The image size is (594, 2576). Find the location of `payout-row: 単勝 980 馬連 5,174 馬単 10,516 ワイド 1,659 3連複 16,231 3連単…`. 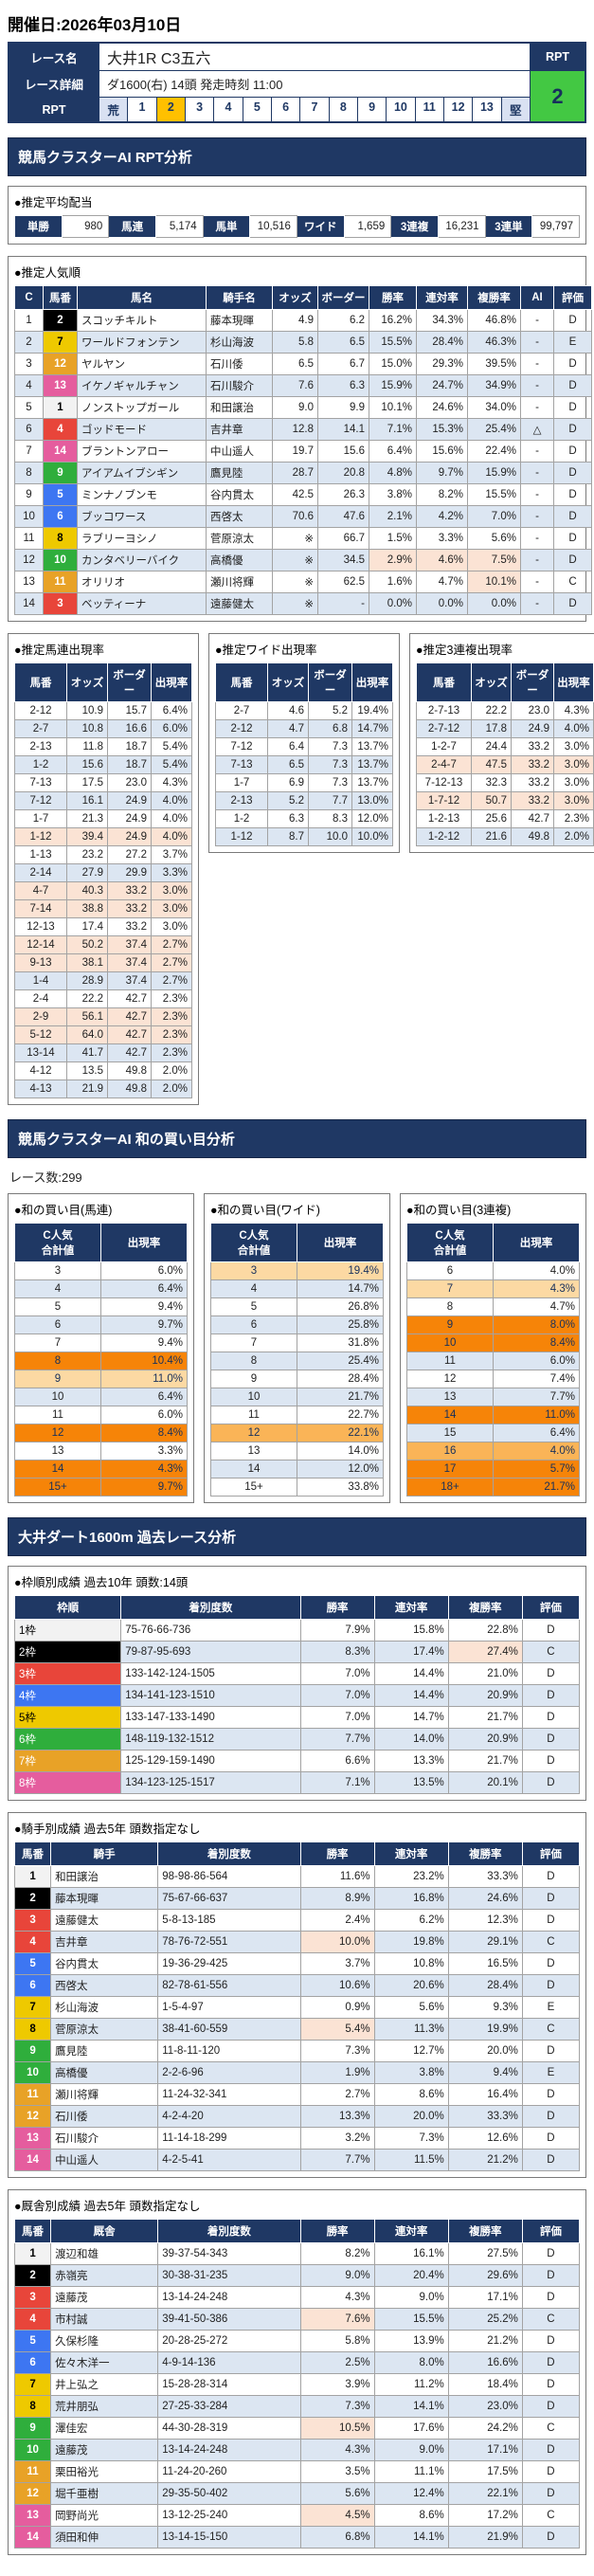

payout-row: 単勝 980 馬連 5,174 馬単 10,516 ワイド 1,659 3連複 16,231 3連単… is located at coordinates (297, 226).